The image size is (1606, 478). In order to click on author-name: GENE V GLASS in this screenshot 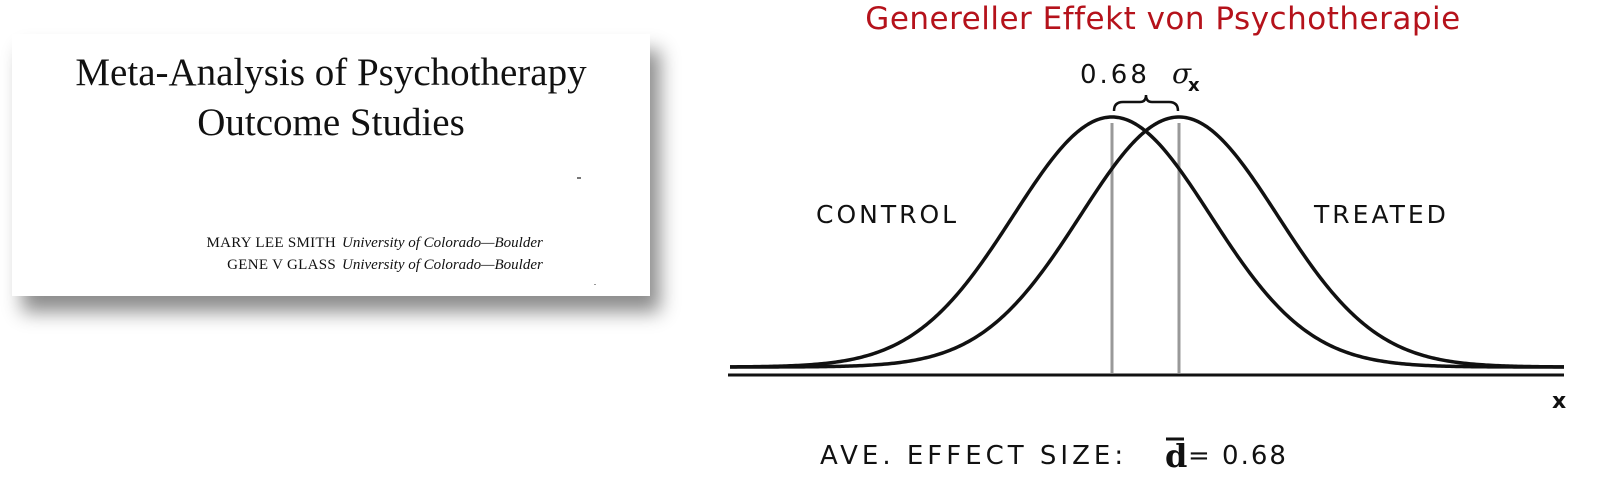, I will do `click(281, 265)`.